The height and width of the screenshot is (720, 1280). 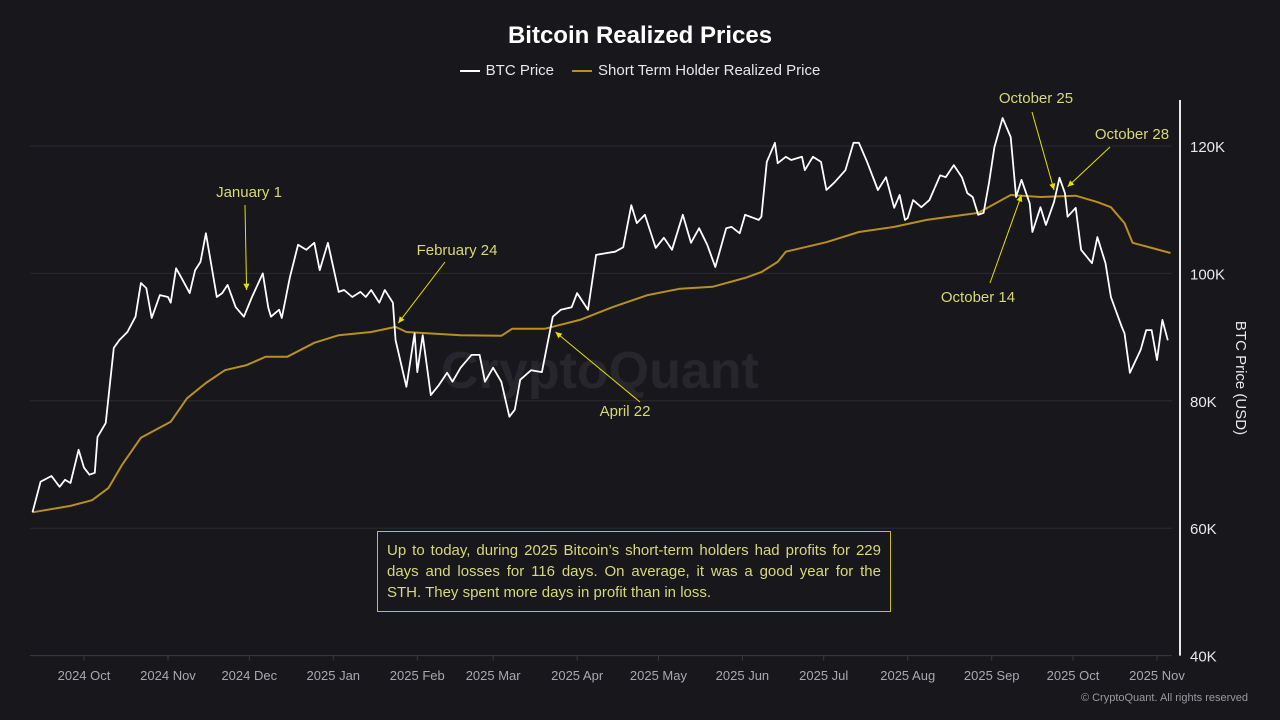 I want to click on x-tick-label: 2025 Nov, so click(x=1157, y=675).